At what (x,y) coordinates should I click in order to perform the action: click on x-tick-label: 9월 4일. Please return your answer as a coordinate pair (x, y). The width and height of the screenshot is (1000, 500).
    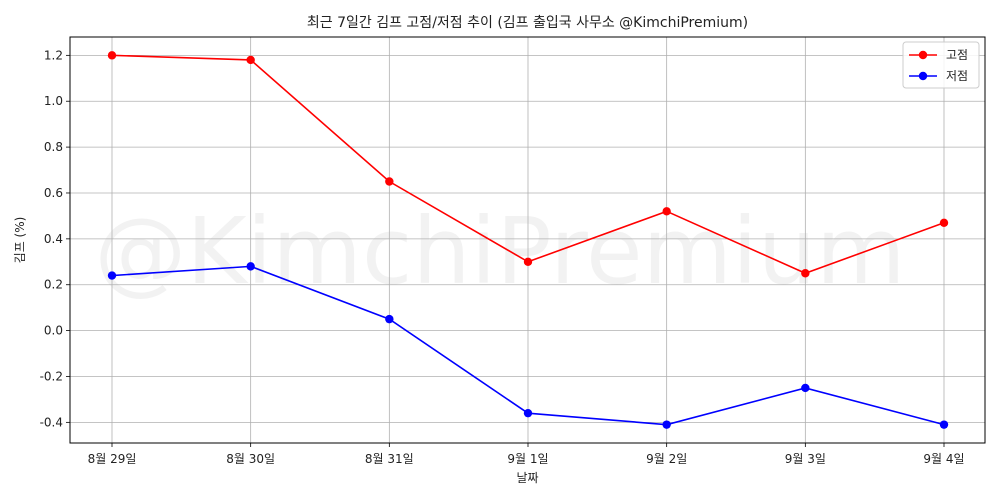
    Looking at the image, I should click on (943, 459).